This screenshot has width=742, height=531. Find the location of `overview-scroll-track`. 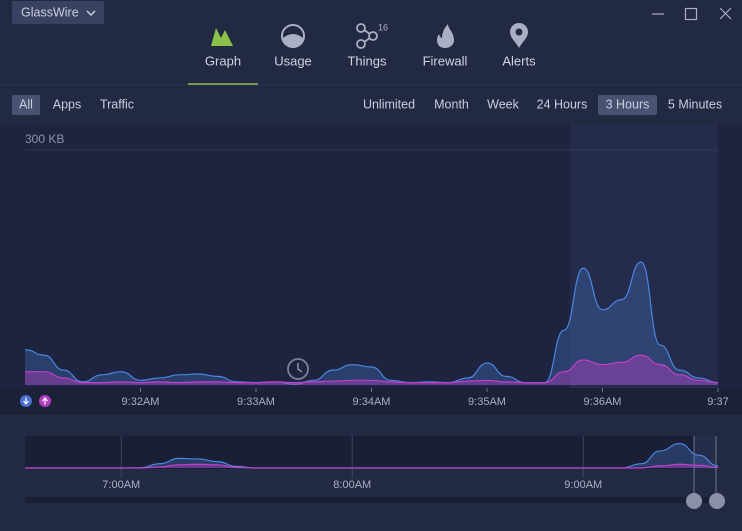

overview-scroll-track is located at coordinates (370, 500).